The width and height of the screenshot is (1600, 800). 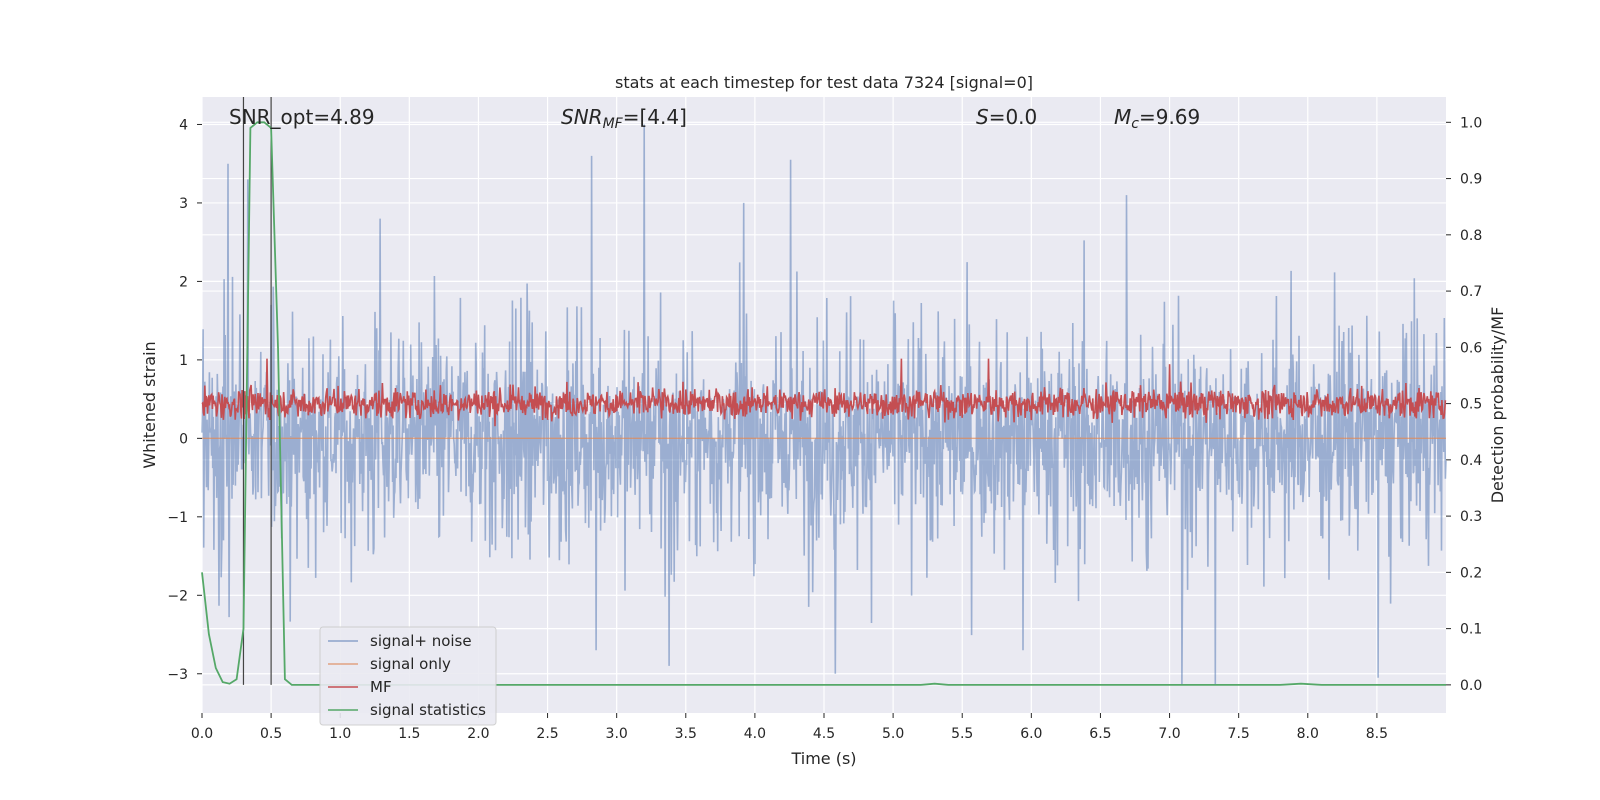 I want to click on y-axis-right: 0.0 0.1 0.2 0.3 0.4 0.5 0.6 0.7 0.8 0.9 1.0, so click(x=1464, y=404).